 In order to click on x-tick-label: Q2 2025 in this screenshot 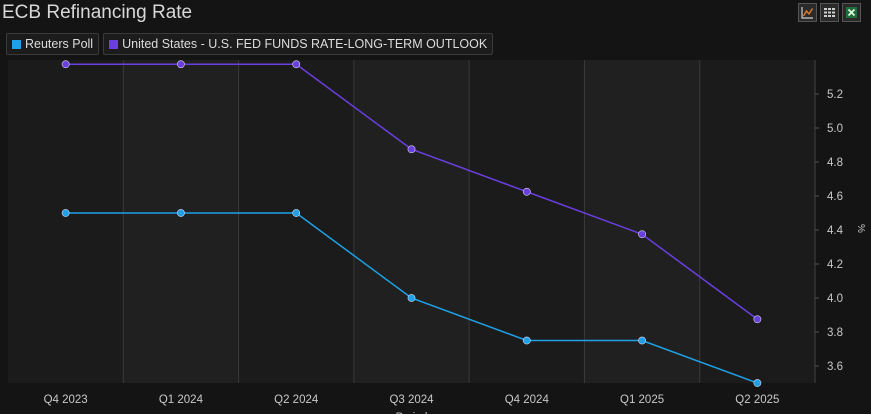, I will do `click(757, 400)`.